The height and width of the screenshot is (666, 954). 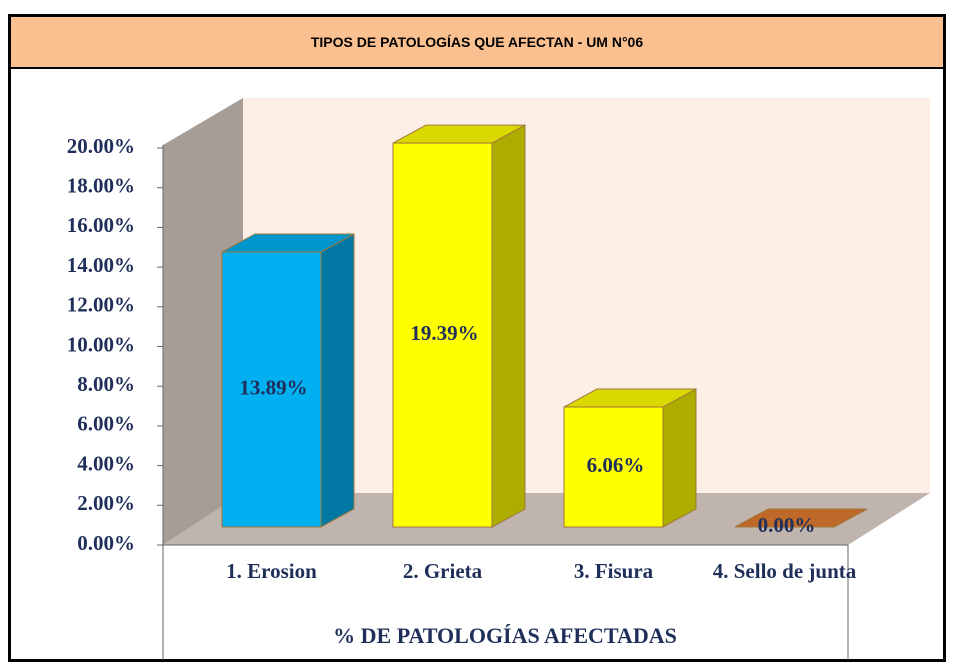 I want to click on data-label: 19.39%, so click(x=444, y=333).